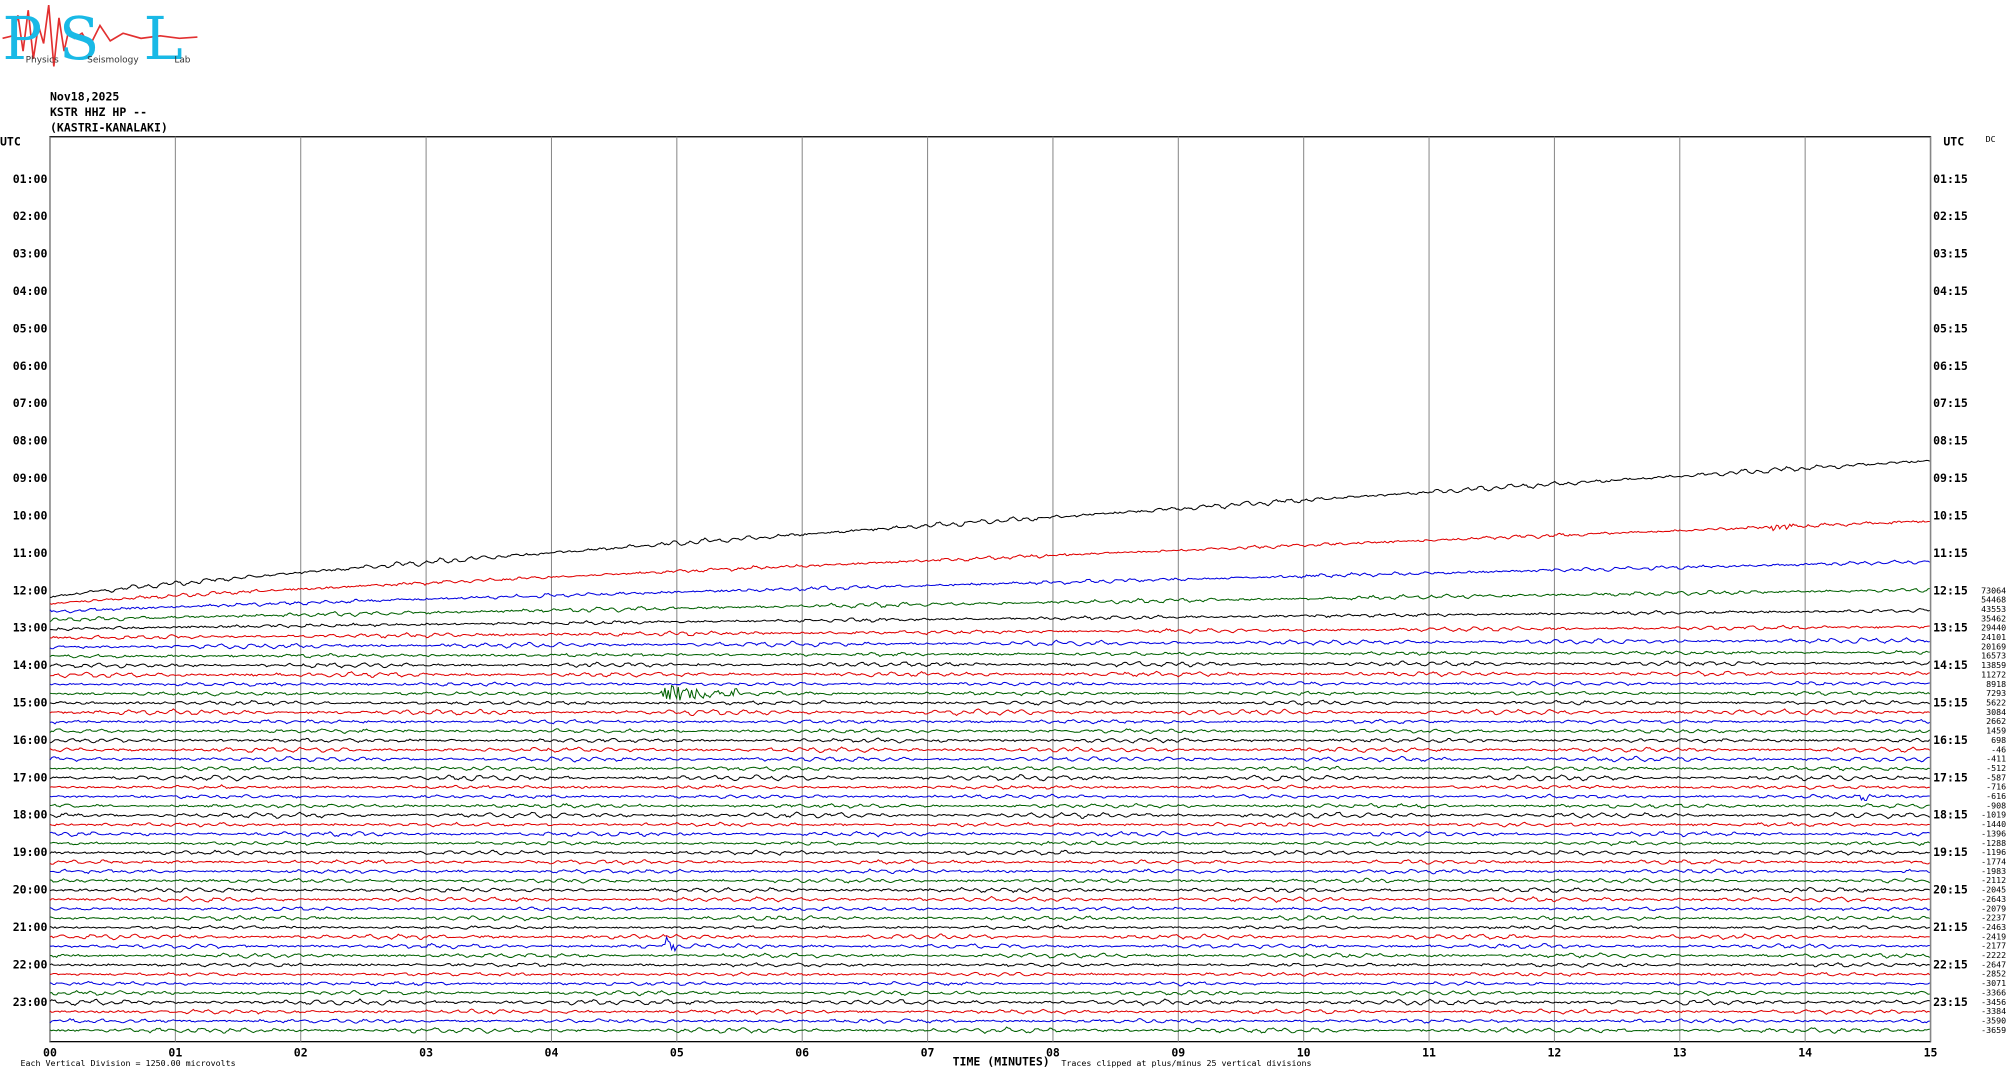 The image size is (2010, 1080). I want to click on x-axis-label: TIME (MINUTES), so click(1001, 1062).